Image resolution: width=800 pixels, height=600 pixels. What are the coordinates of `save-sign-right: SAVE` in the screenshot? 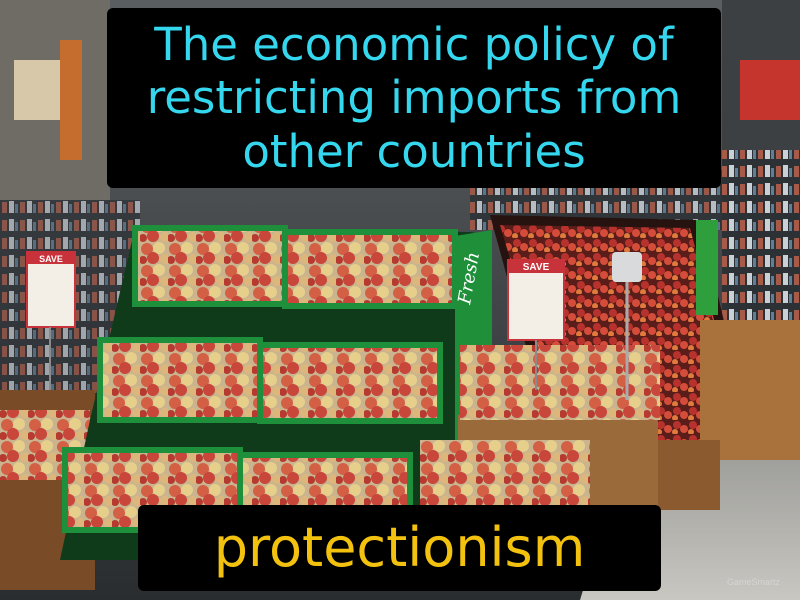 It's located at (536, 267).